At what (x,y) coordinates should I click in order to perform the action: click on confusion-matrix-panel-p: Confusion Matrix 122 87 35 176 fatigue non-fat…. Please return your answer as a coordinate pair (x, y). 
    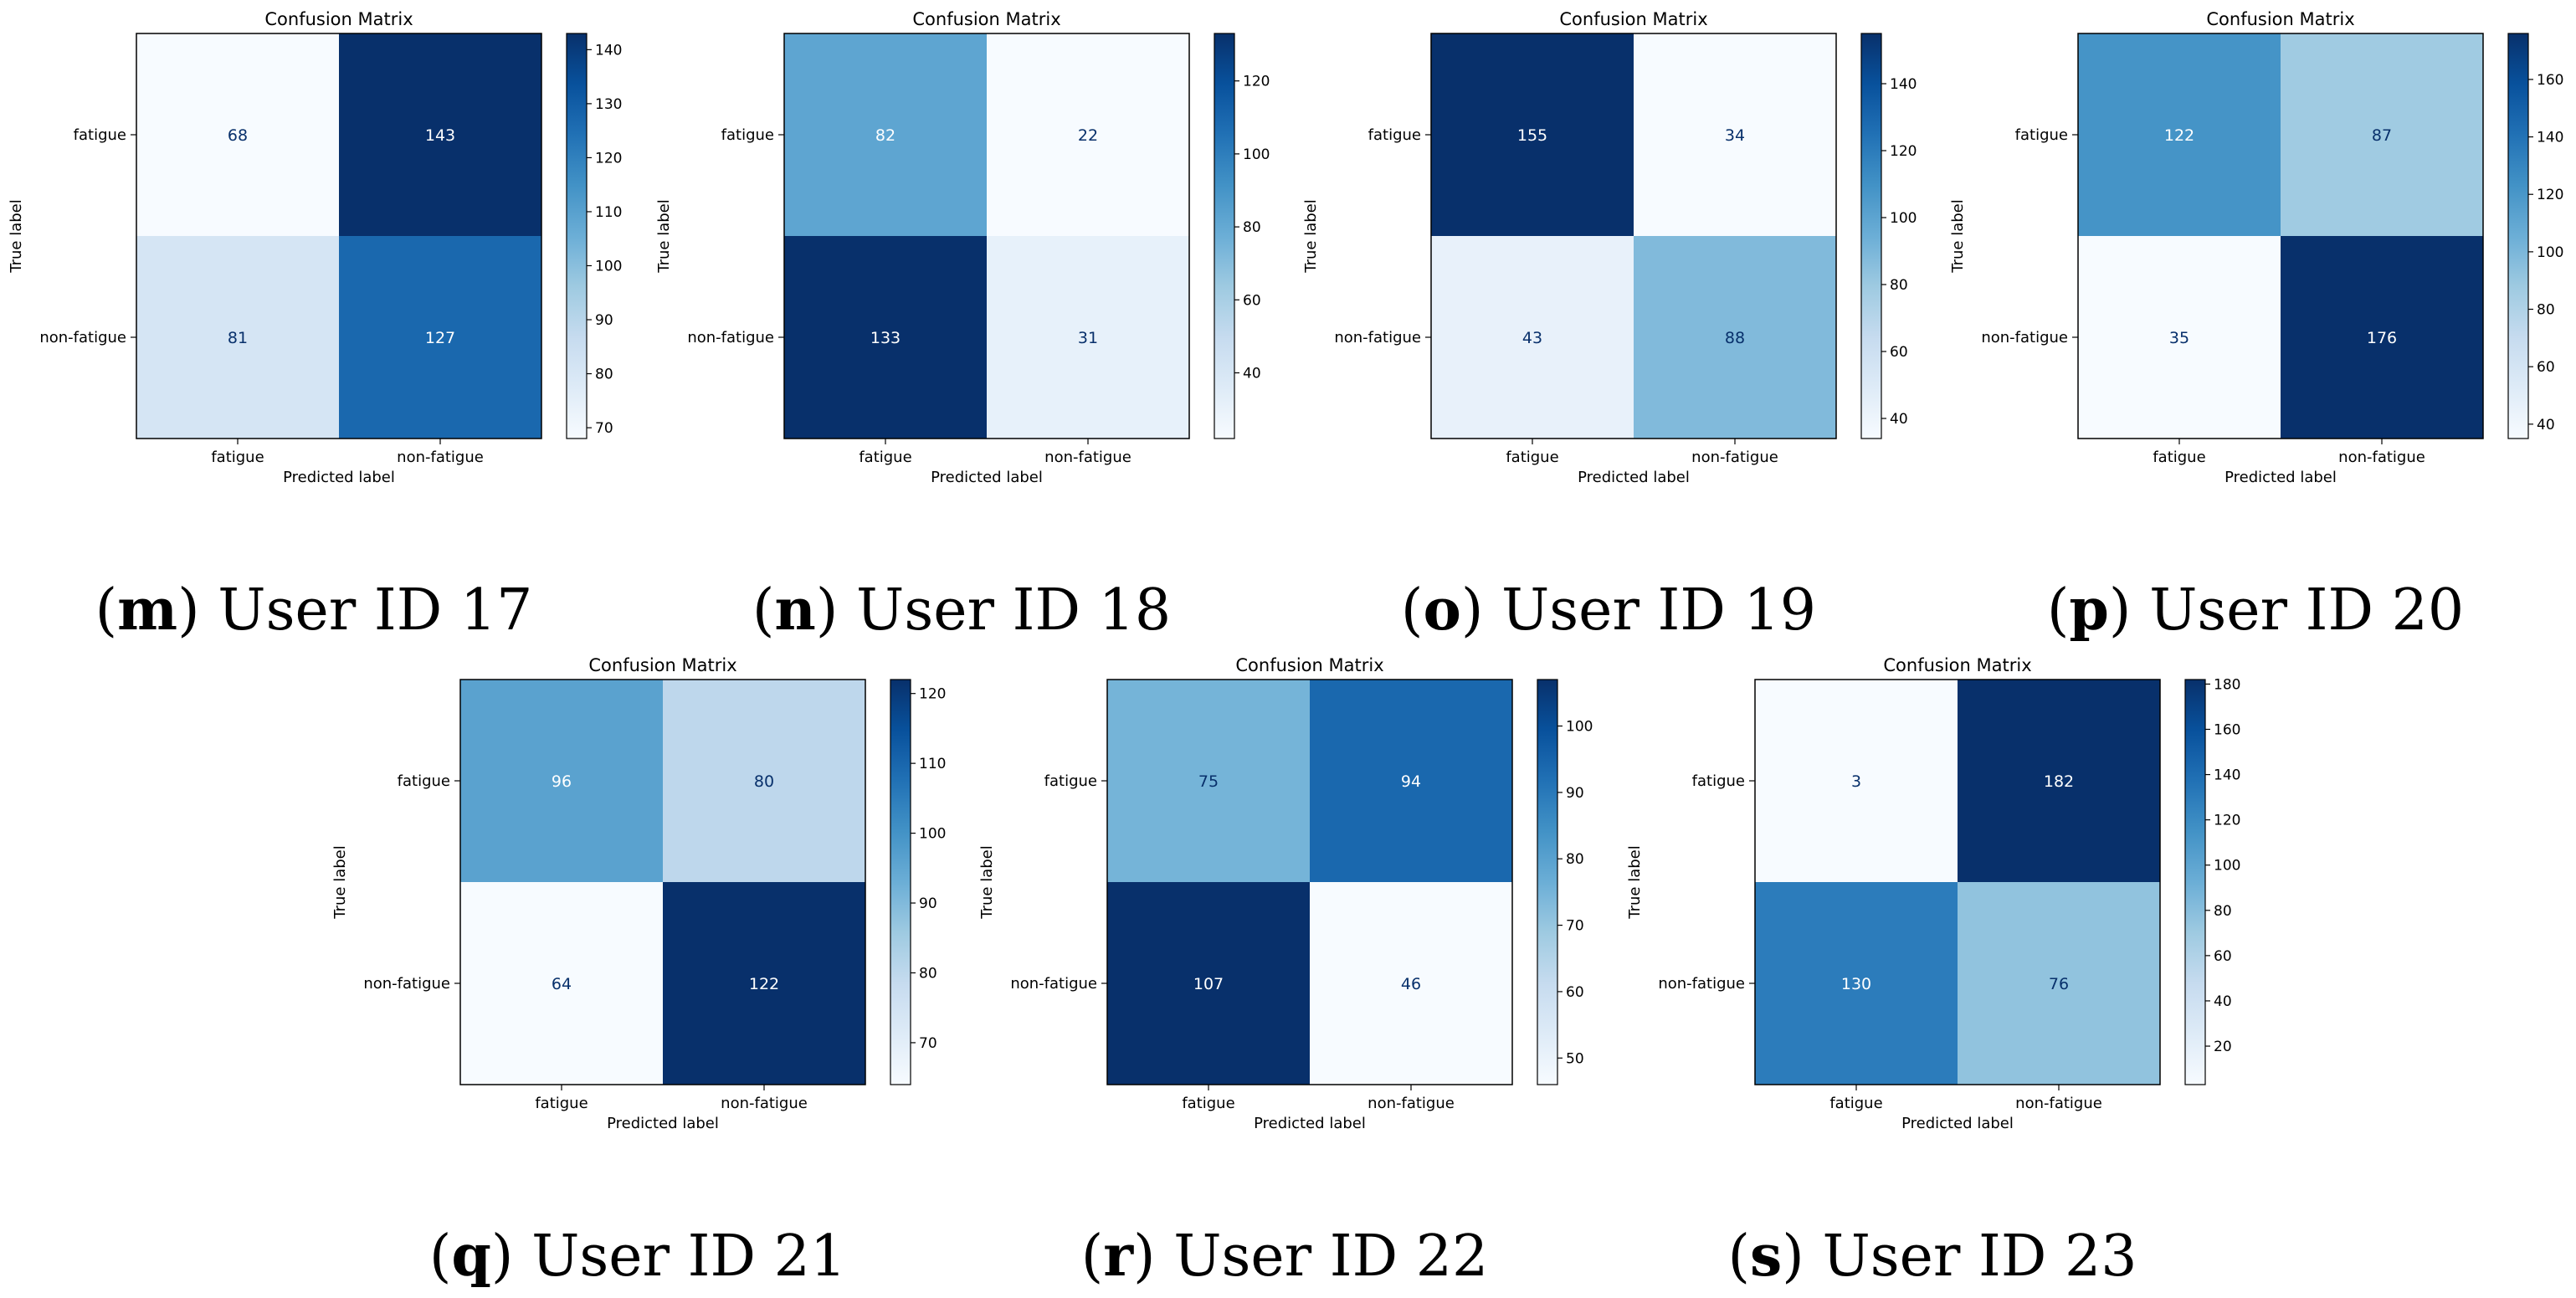
    Looking at the image, I should click on (2256, 326).